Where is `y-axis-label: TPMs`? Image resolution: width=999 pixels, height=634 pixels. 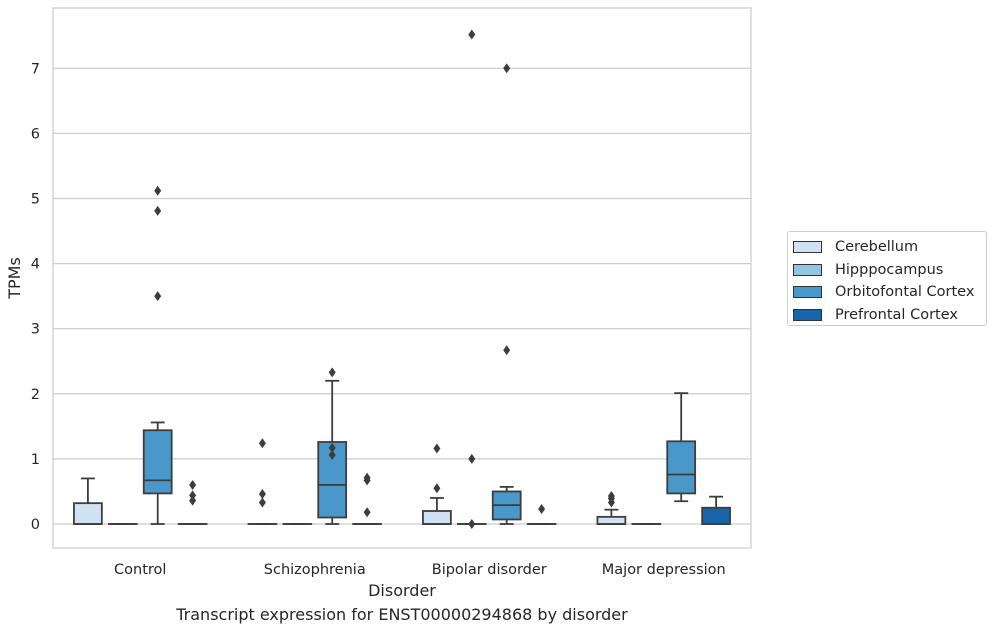
y-axis-label: TPMs is located at coordinates (14, 278).